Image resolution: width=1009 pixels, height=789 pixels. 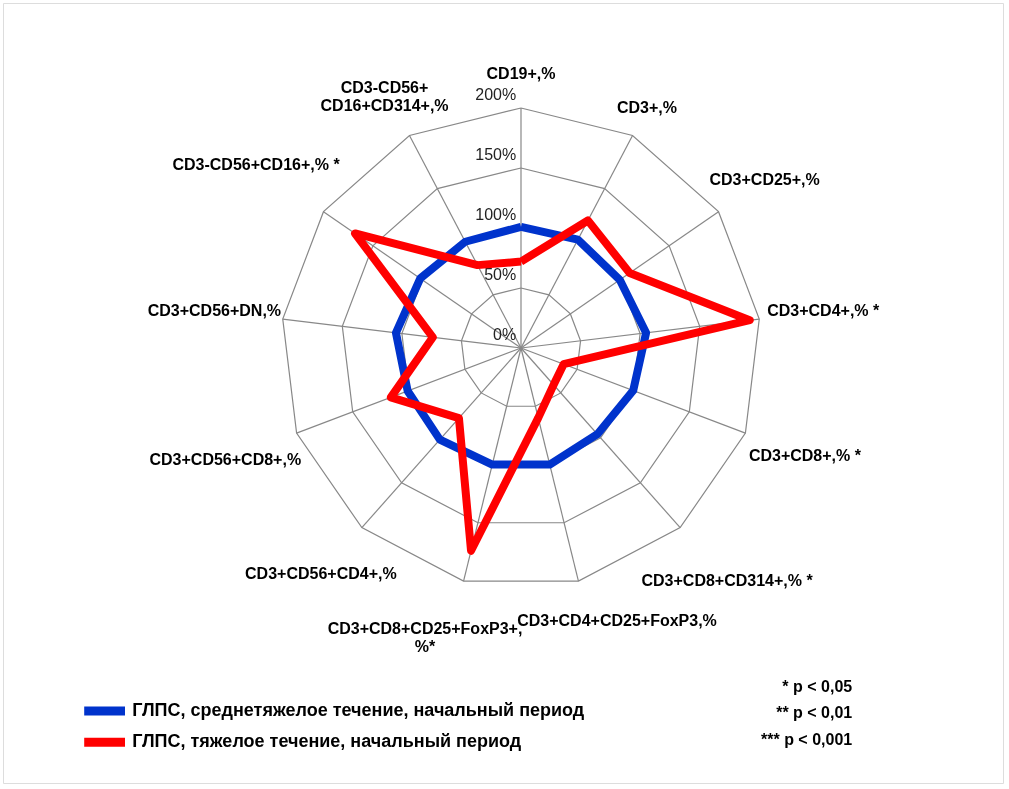 I want to click on spoke-label: CD3+CD56+CD8+,%, so click(x=225, y=460).